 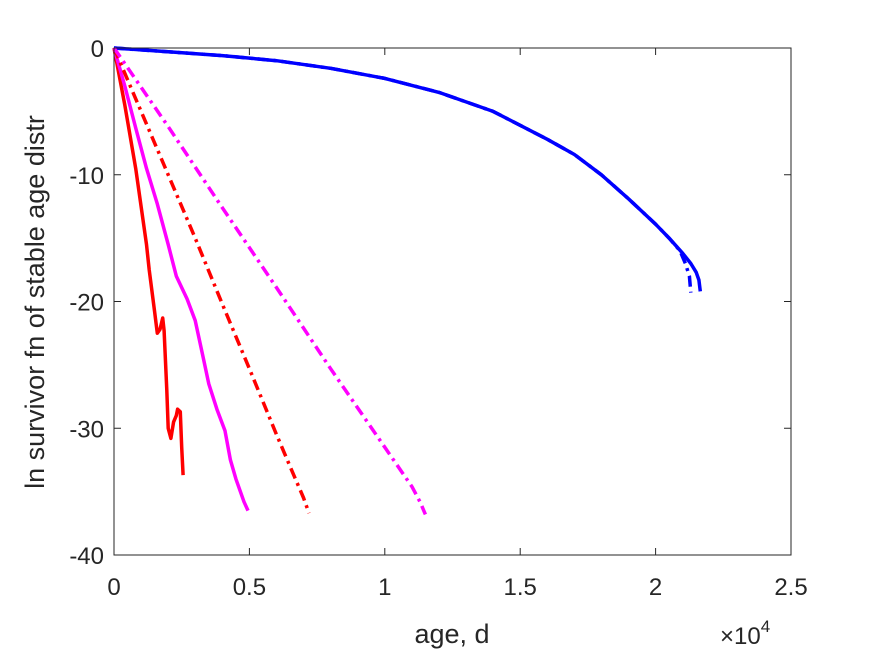 What do you see at coordinates (451, 634) in the screenshot?
I see `x-axis-label: age, d` at bounding box center [451, 634].